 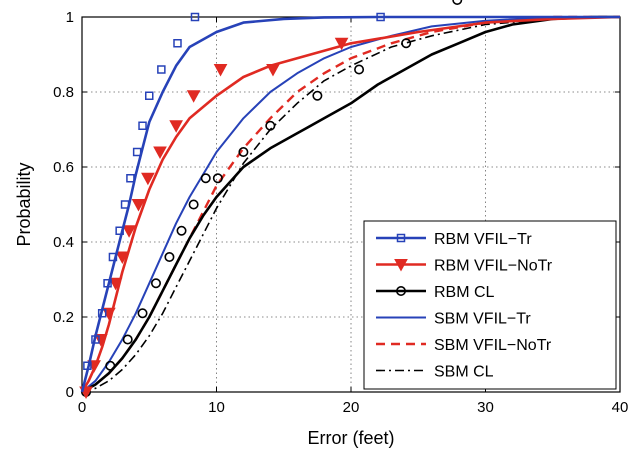 I want to click on legend-label: RBM CL, so click(x=464, y=292).